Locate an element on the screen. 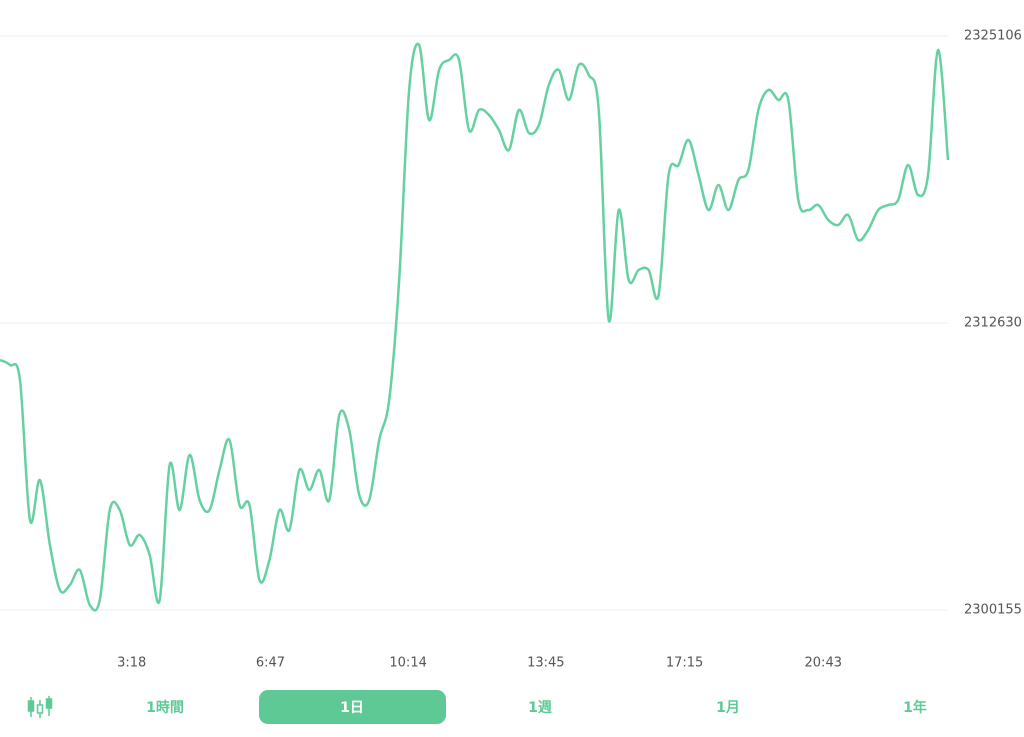  x-tick-label: 17:15 is located at coordinates (684, 663).